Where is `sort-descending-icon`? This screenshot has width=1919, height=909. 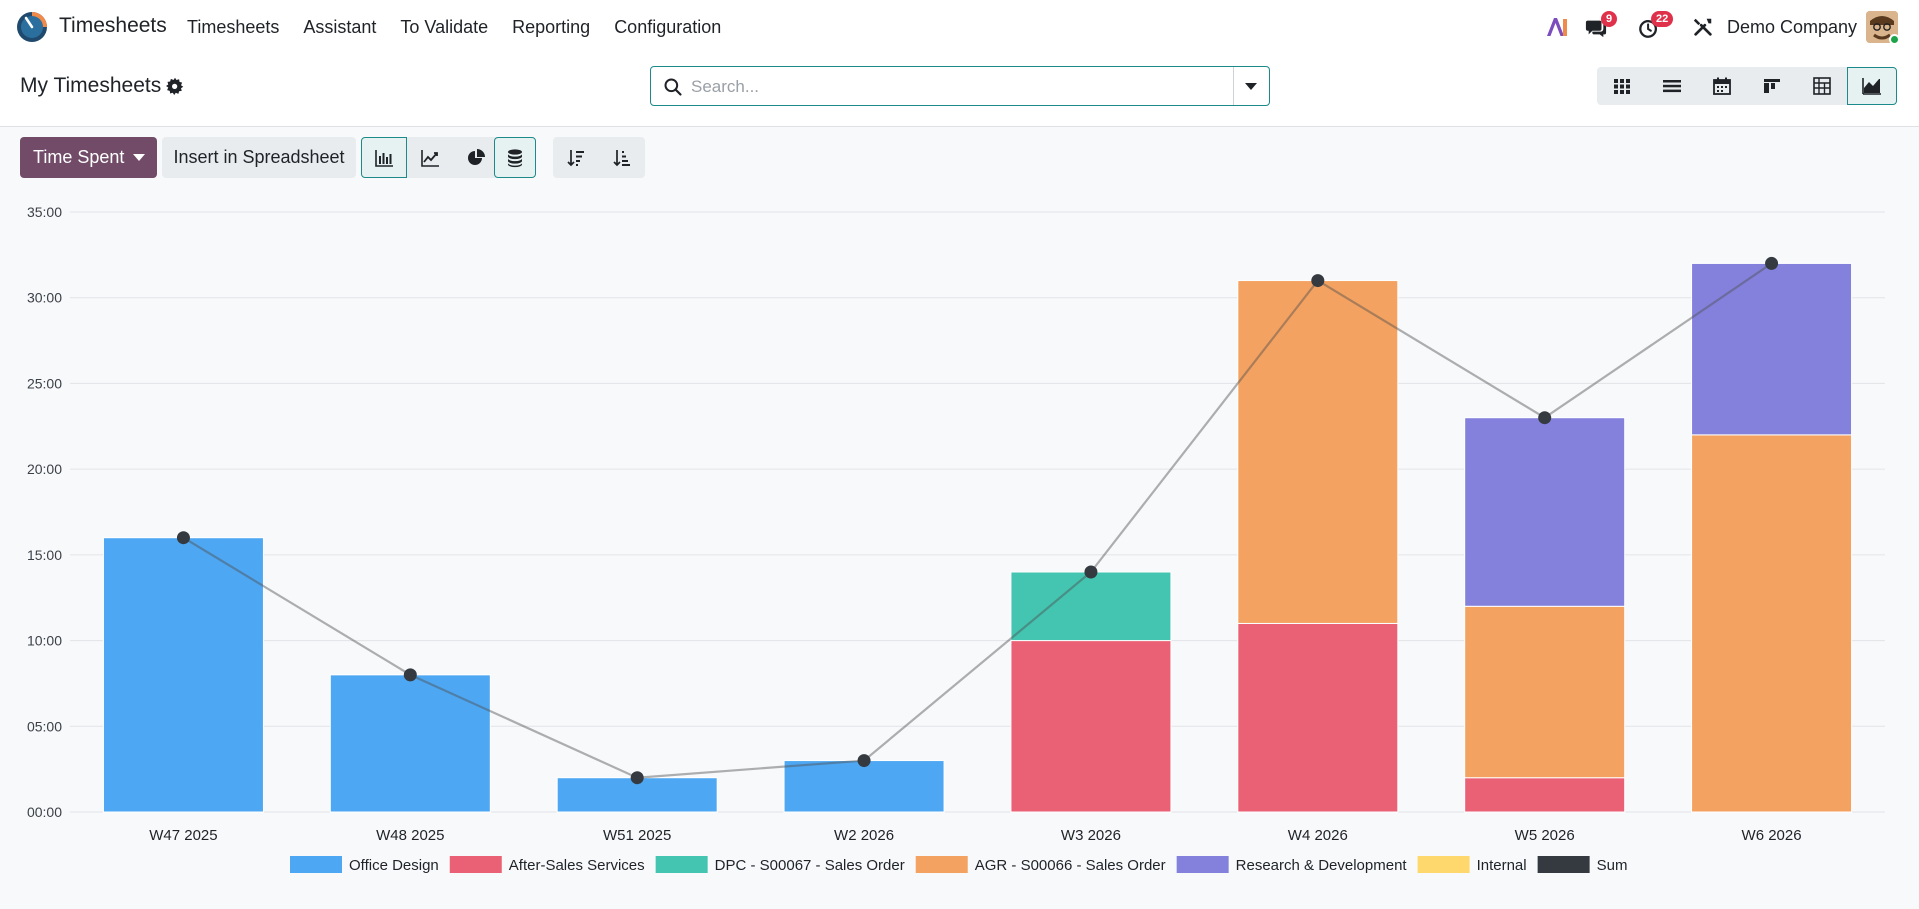
sort-descending-icon is located at coordinates (575, 157).